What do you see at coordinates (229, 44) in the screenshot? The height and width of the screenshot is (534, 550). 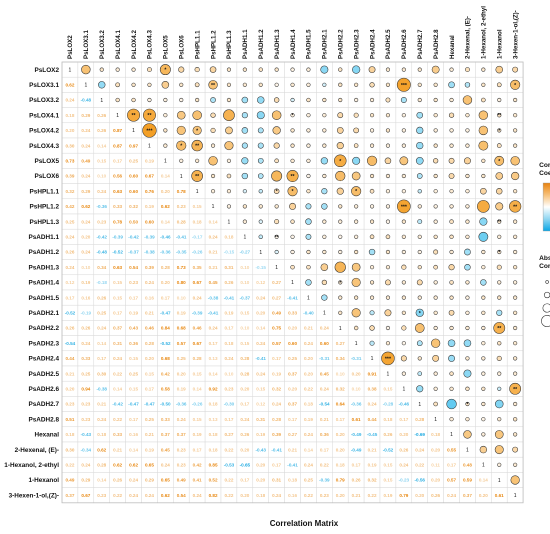 I see `column-label: PsHPL1.3` at bounding box center [229, 44].